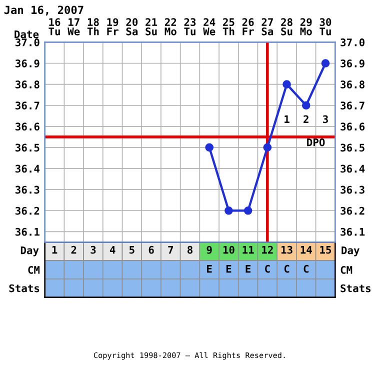  What do you see at coordinates (268, 27) in the screenshot?
I see `x-tick-label: 27 Sa` at bounding box center [268, 27].